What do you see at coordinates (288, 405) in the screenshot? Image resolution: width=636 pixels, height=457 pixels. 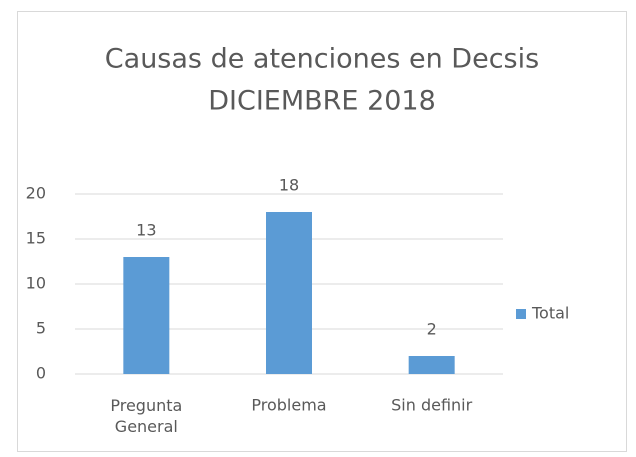 I see `x-tick-label: Problema` at bounding box center [288, 405].